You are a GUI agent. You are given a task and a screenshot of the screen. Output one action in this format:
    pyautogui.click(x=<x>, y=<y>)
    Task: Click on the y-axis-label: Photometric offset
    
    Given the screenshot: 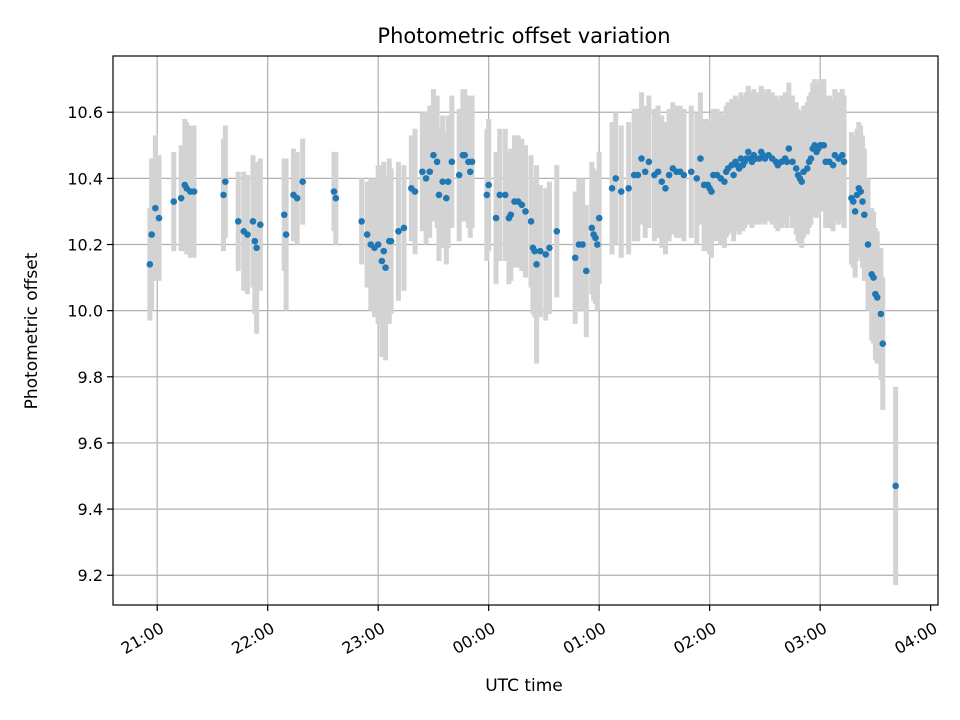 What is the action you would take?
    pyautogui.click(x=32, y=330)
    